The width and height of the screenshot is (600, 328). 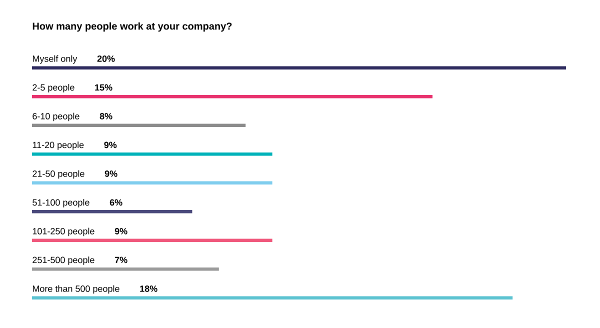 I want to click on data-label: 20%, so click(x=106, y=59).